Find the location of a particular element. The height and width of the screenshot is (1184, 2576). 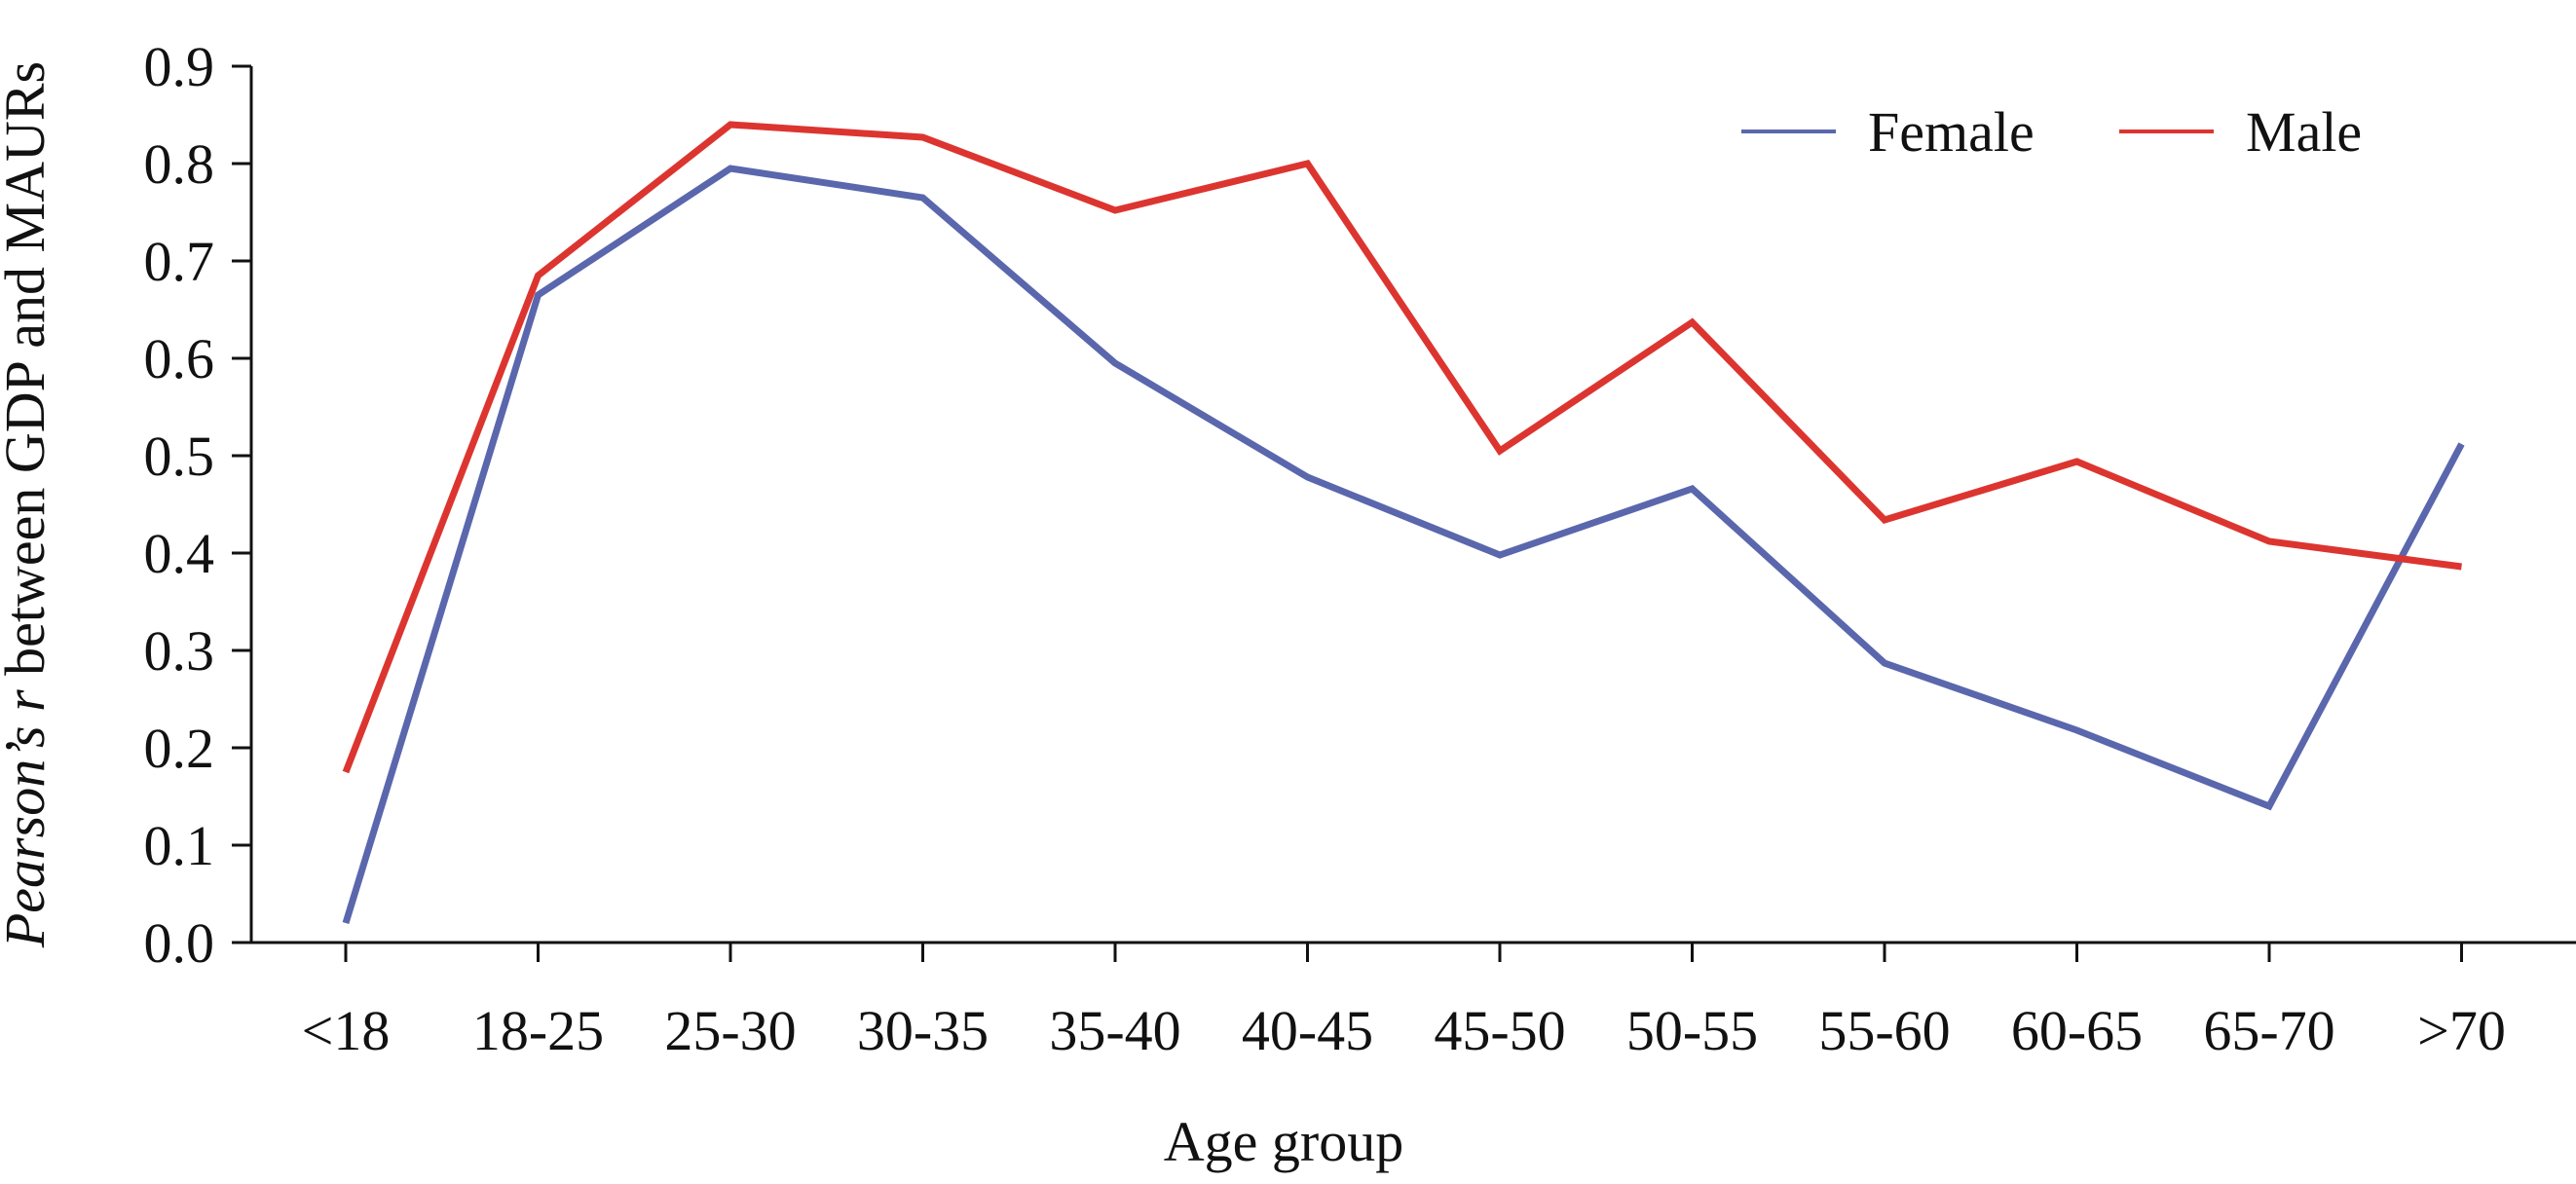

x-tick-label: 40-45 is located at coordinates (1307, 1030).